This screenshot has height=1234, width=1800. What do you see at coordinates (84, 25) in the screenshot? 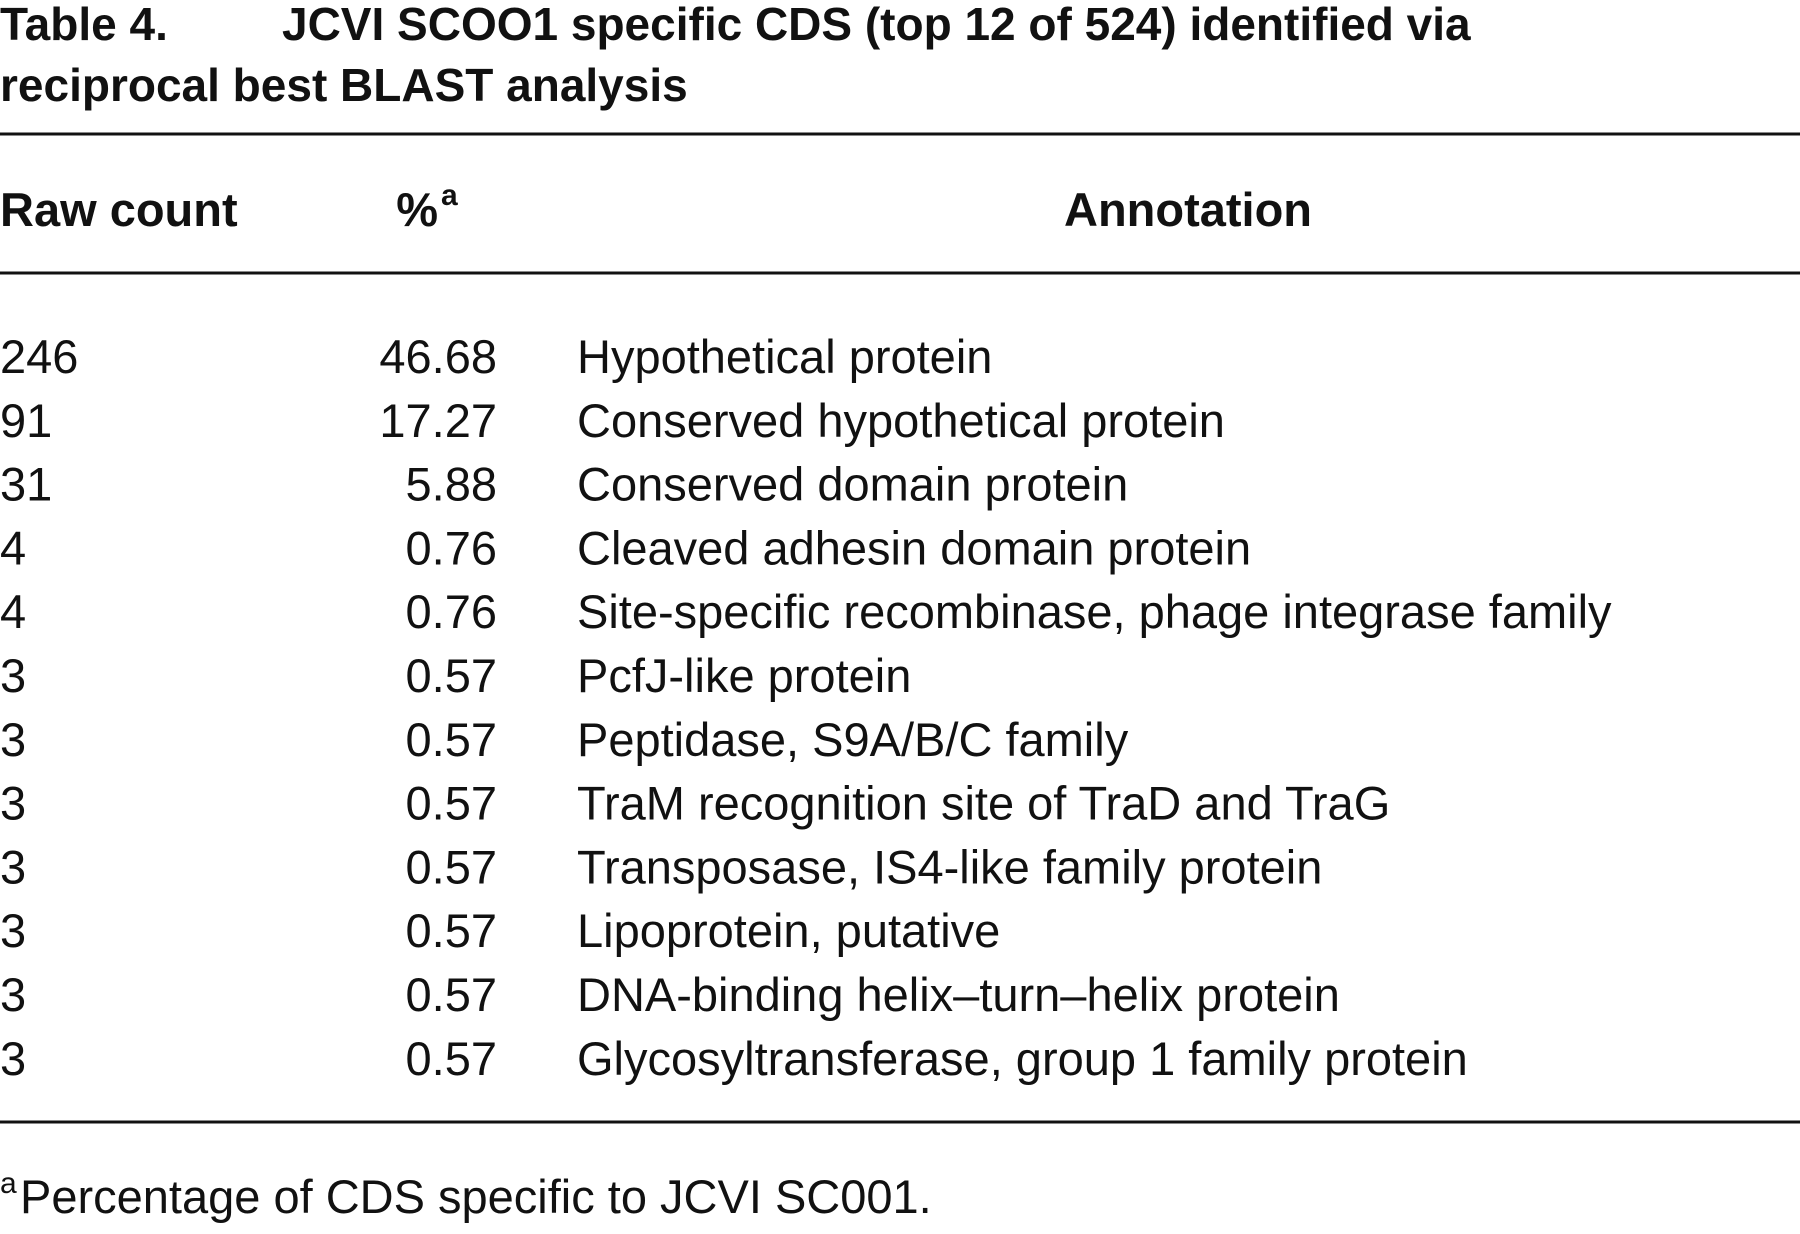
I see `table-label: Table 4.` at bounding box center [84, 25].